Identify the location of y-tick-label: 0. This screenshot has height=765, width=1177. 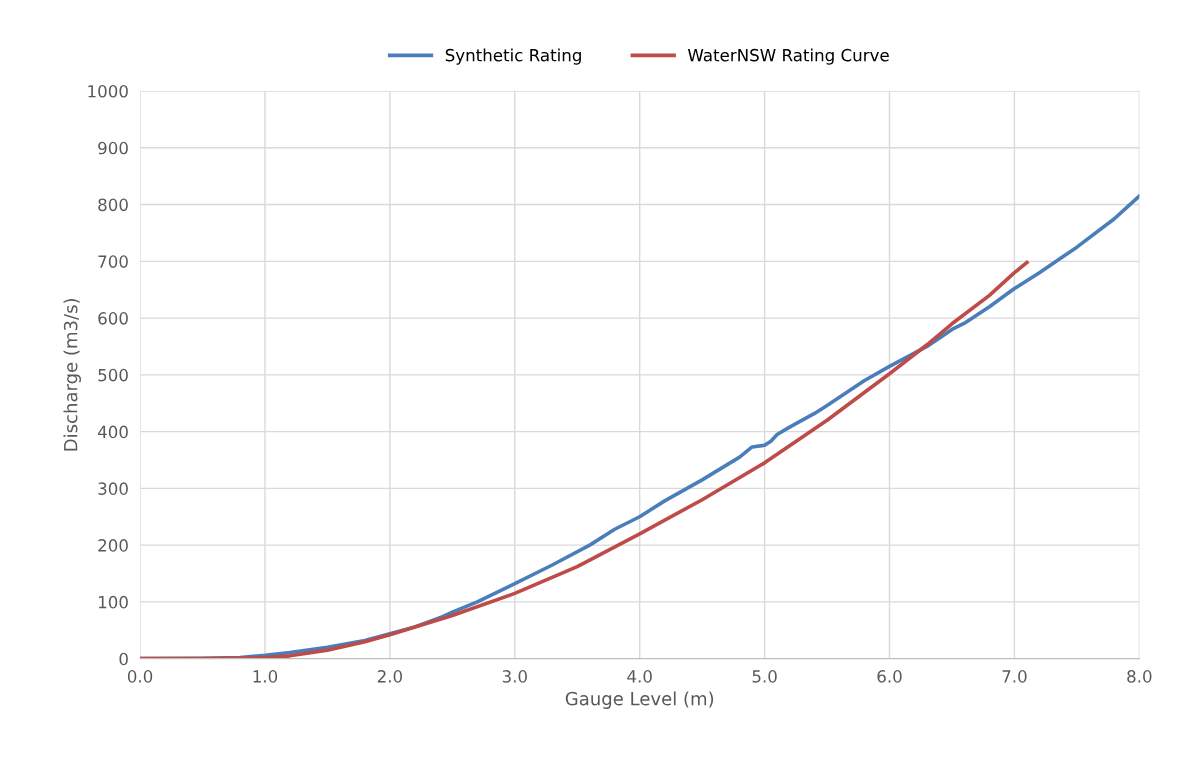
(123, 659).